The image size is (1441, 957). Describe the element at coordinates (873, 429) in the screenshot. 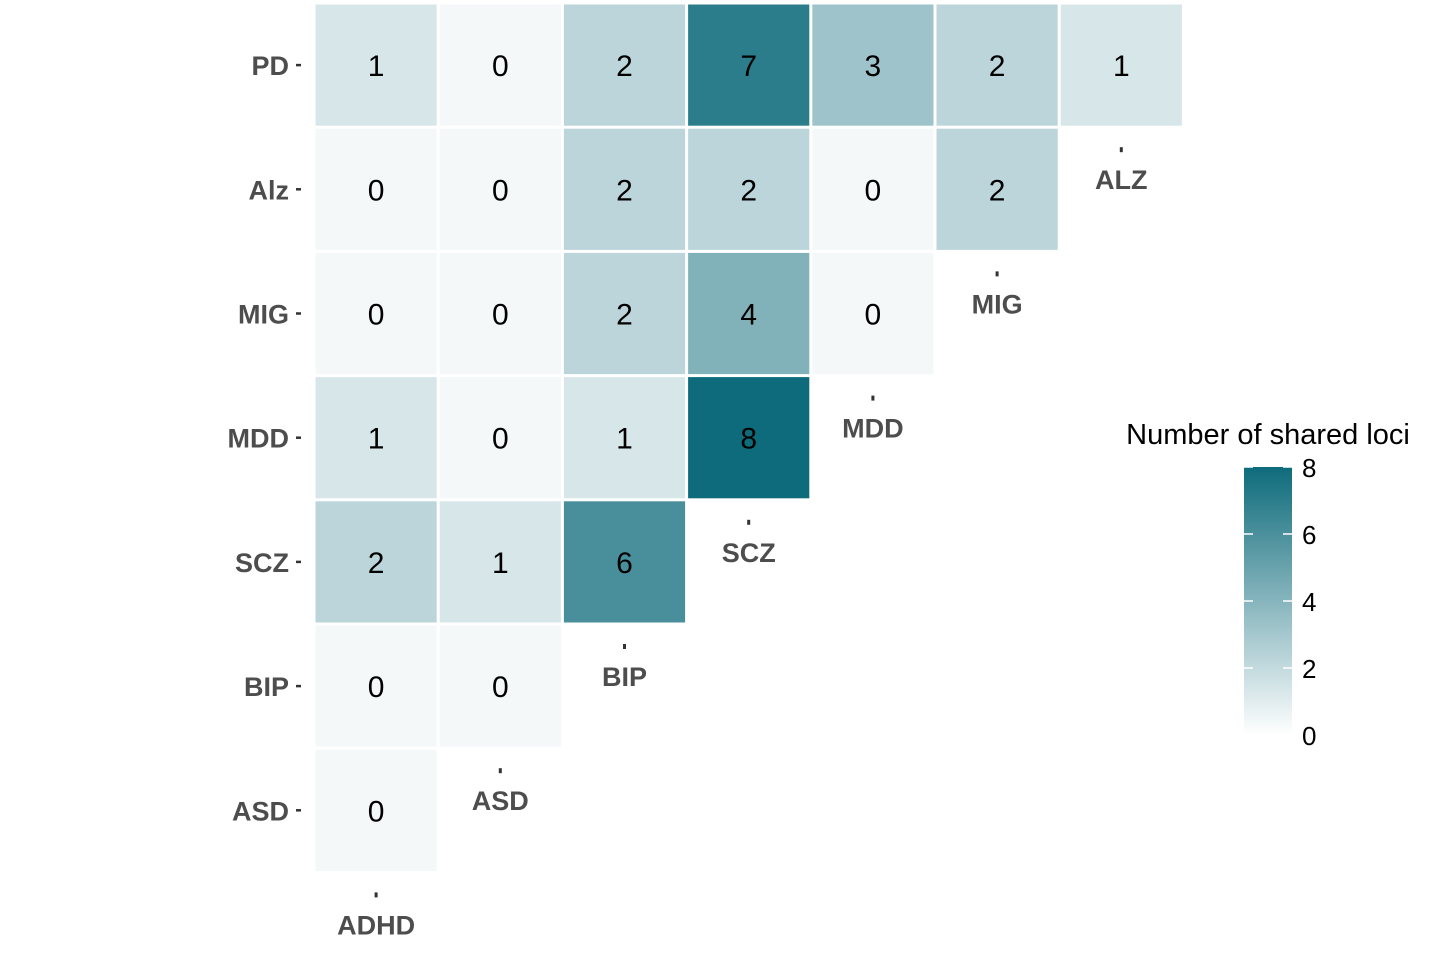

I see `diagonal-label: MDD` at that location.